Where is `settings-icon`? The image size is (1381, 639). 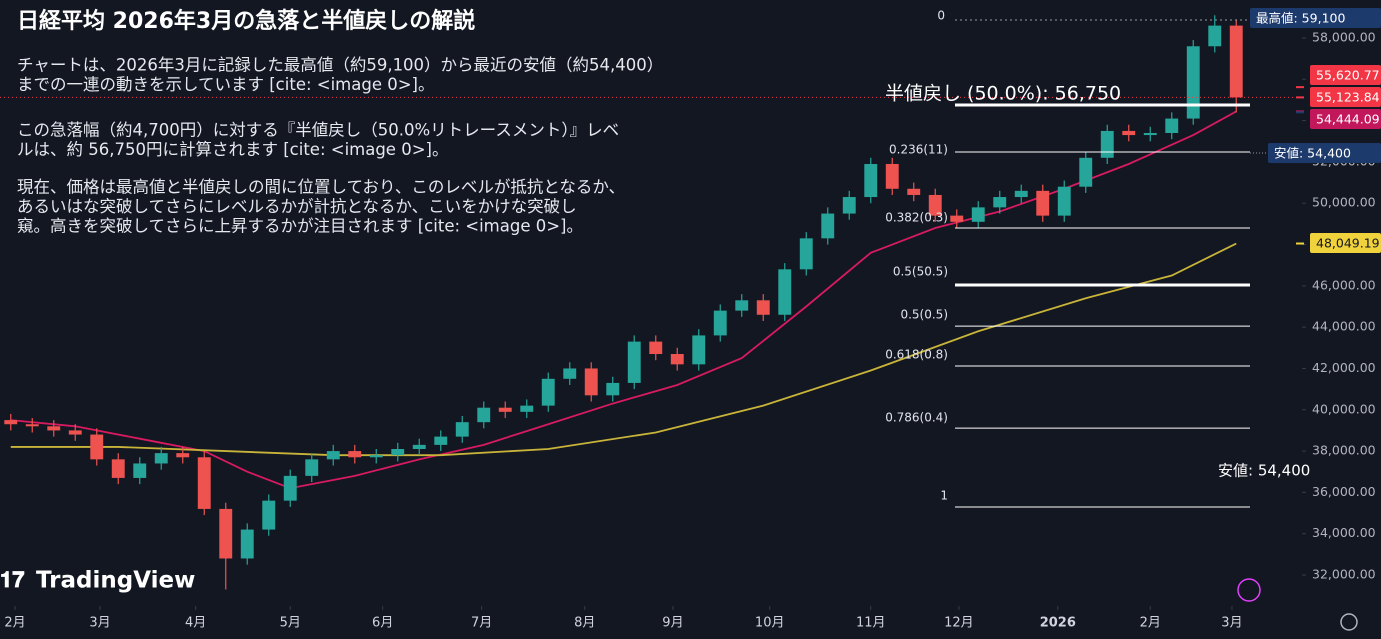 settings-icon is located at coordinates (1349, 622).